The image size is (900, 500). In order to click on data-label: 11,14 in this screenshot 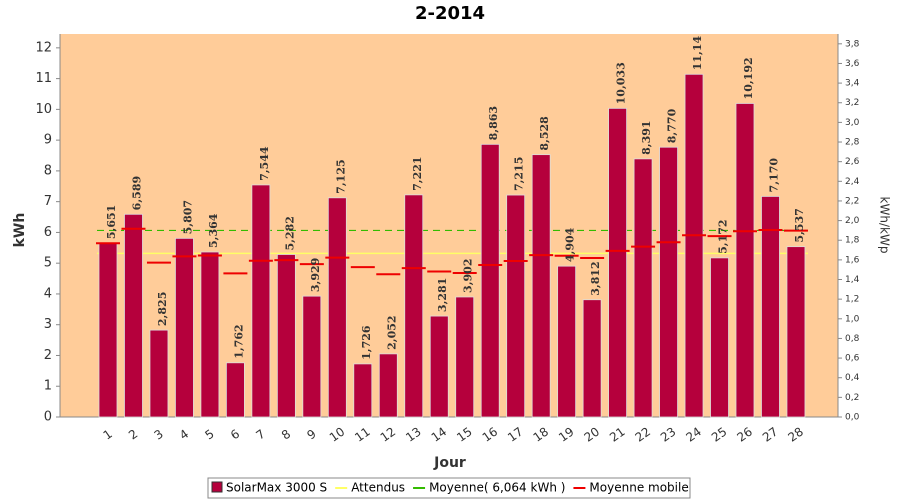, I will do `click(697, 53)`.